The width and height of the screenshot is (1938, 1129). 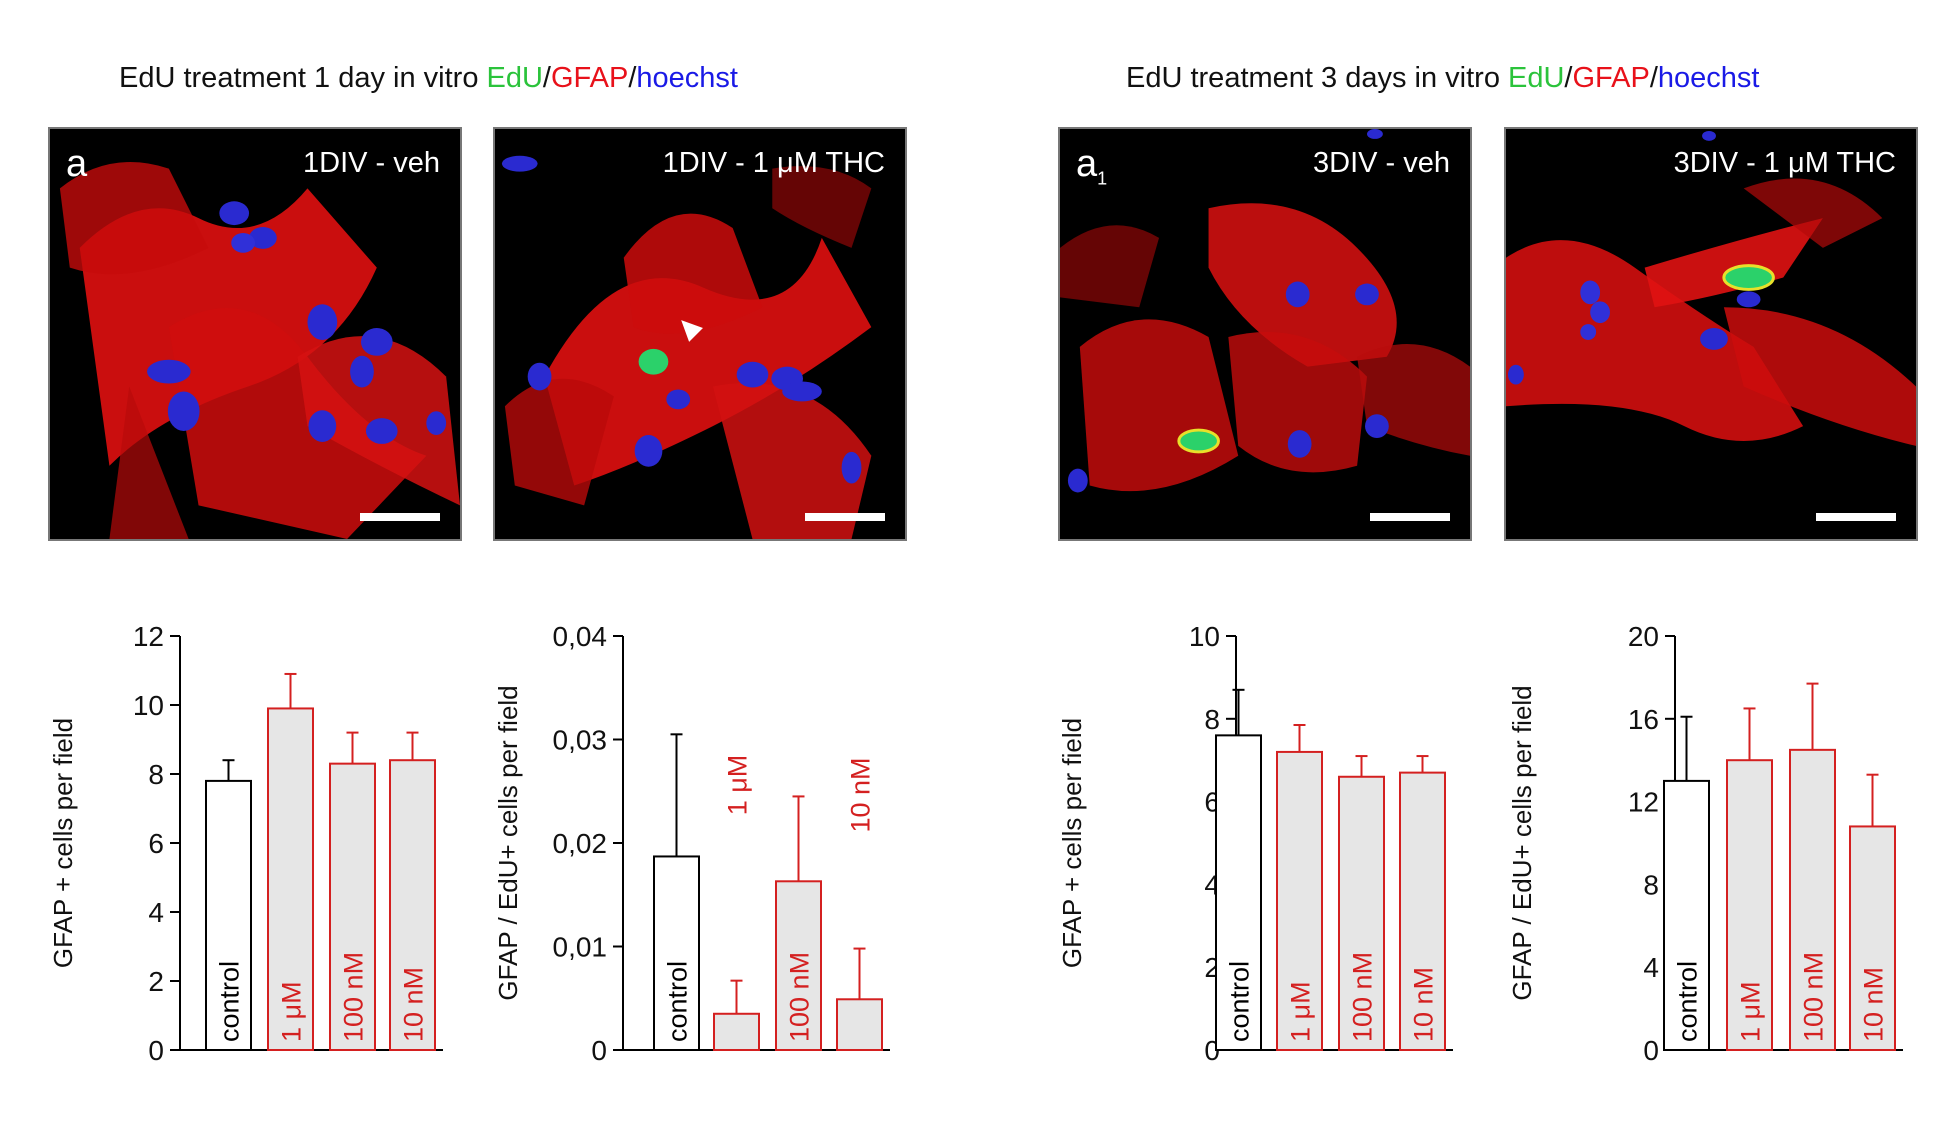 What do you see at coordinates (580, 740) in the screenshot?
I see `y-tick-label: 0,03` at bounding box center [580, 740].